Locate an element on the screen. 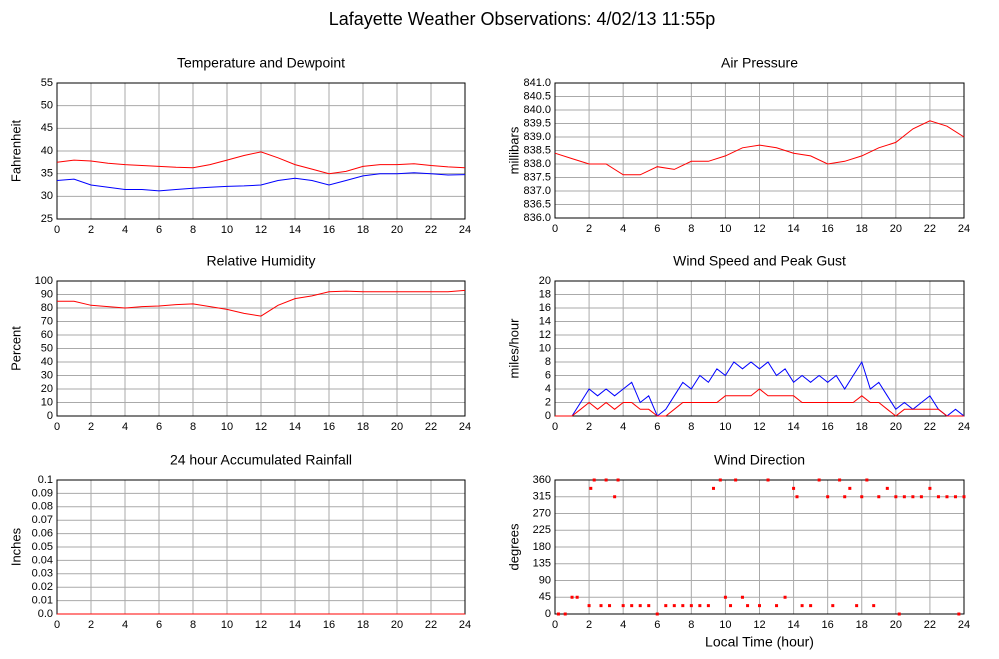 The image size is (999, 659). y-axis-label: miles/hour is located at coordinates (513, 348).